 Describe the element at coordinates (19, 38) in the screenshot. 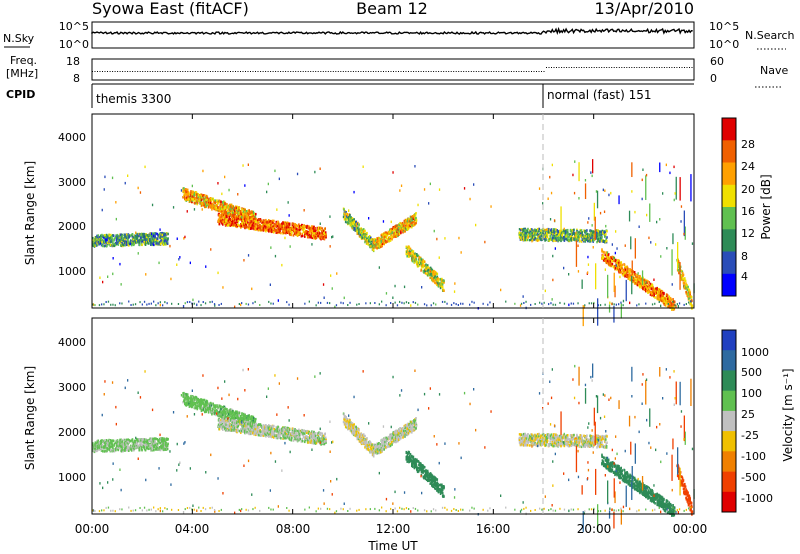

I see `noise-left-label: N.Sky` at that location.